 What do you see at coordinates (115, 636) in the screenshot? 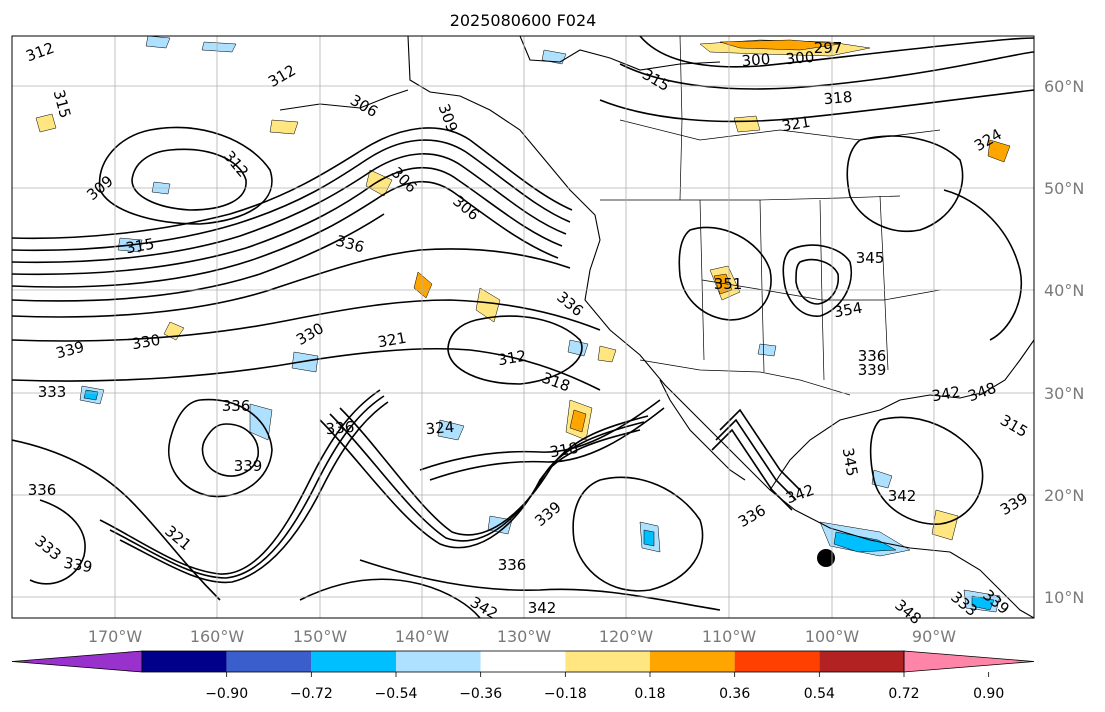
I see `lon-tick-label: 170°W` at bounding box center [115, 636].